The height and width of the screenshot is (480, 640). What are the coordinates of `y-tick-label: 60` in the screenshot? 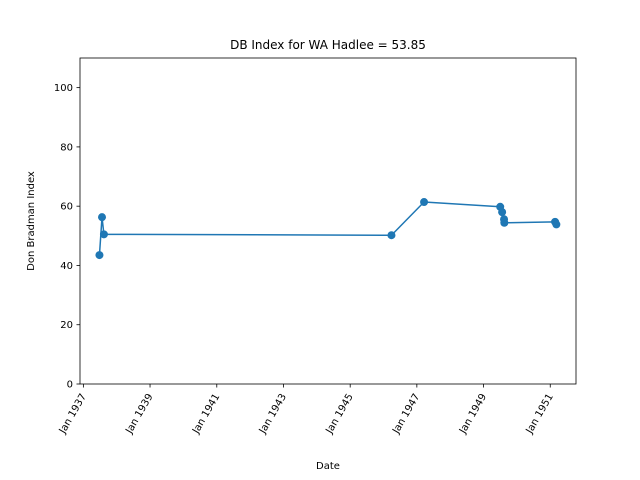 It's located at (66, 207).